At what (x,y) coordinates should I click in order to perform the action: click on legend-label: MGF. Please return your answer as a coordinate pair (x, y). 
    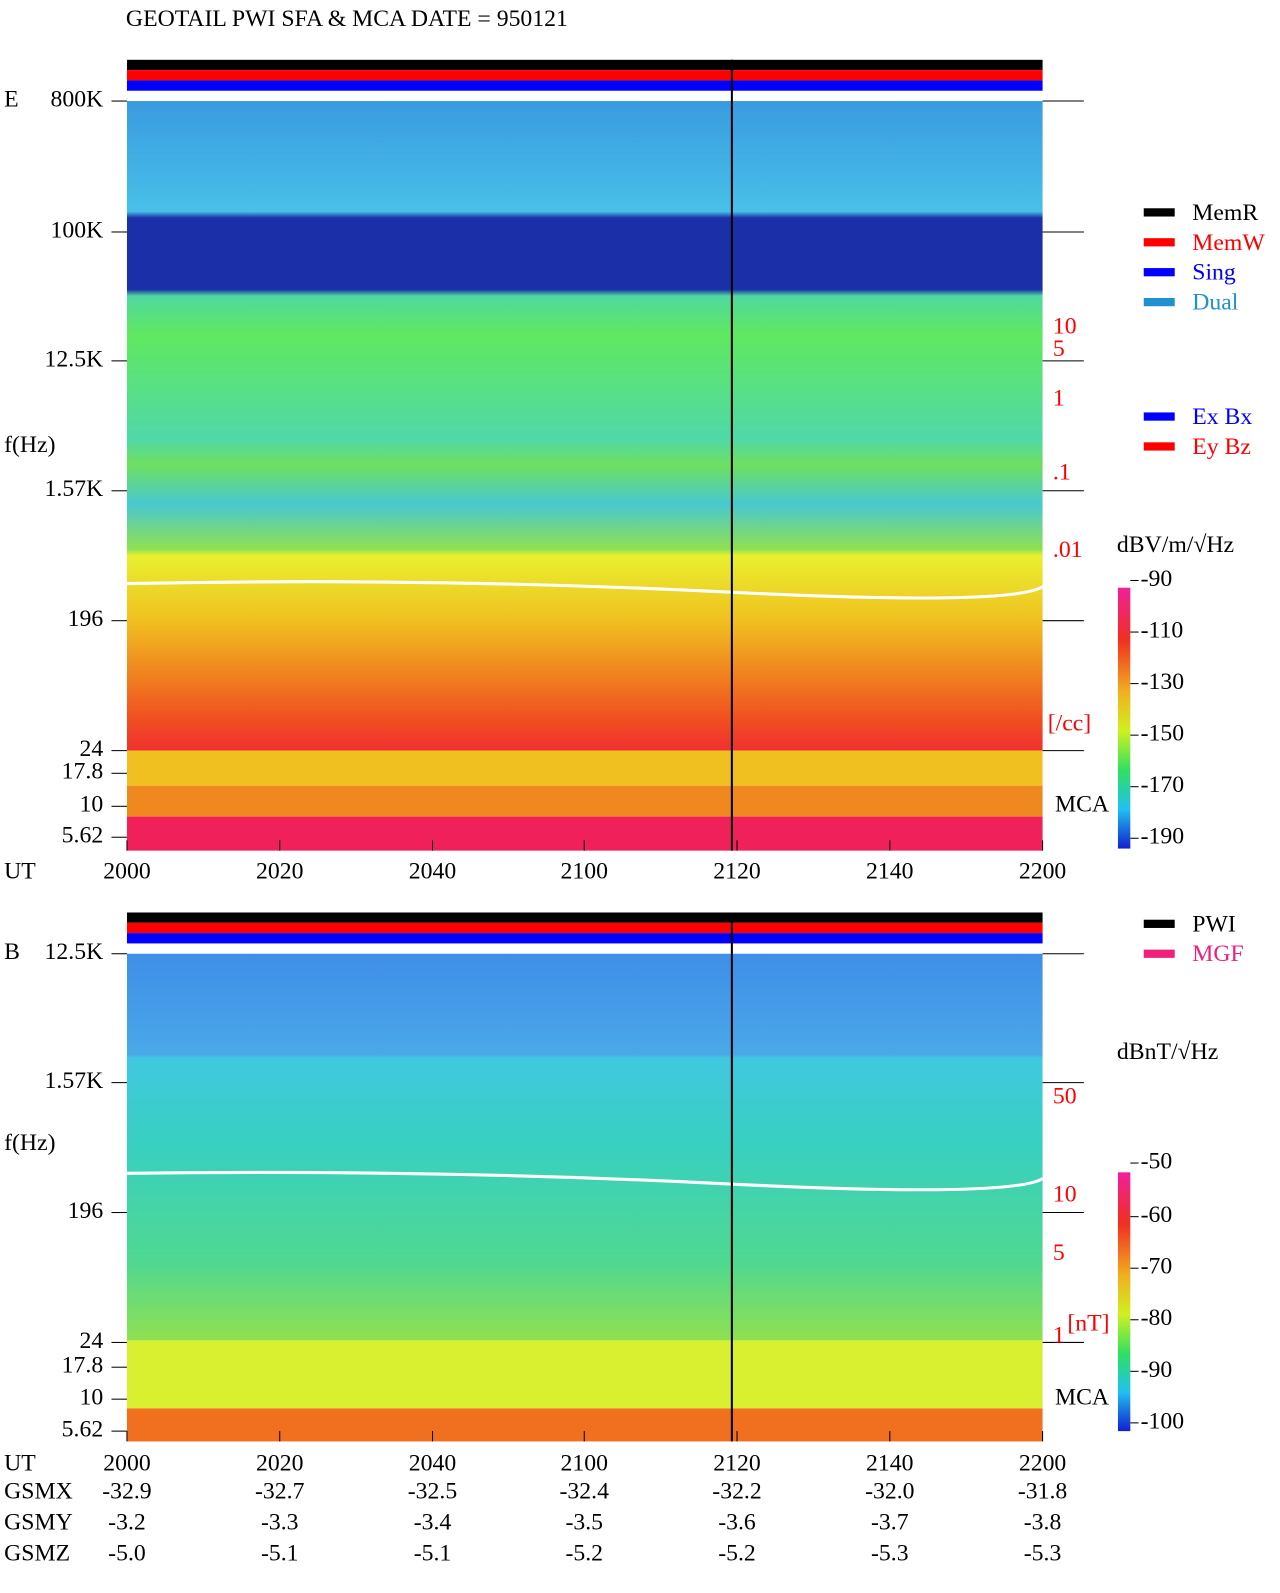
    Looking at the image, I should click on (1217, 954).